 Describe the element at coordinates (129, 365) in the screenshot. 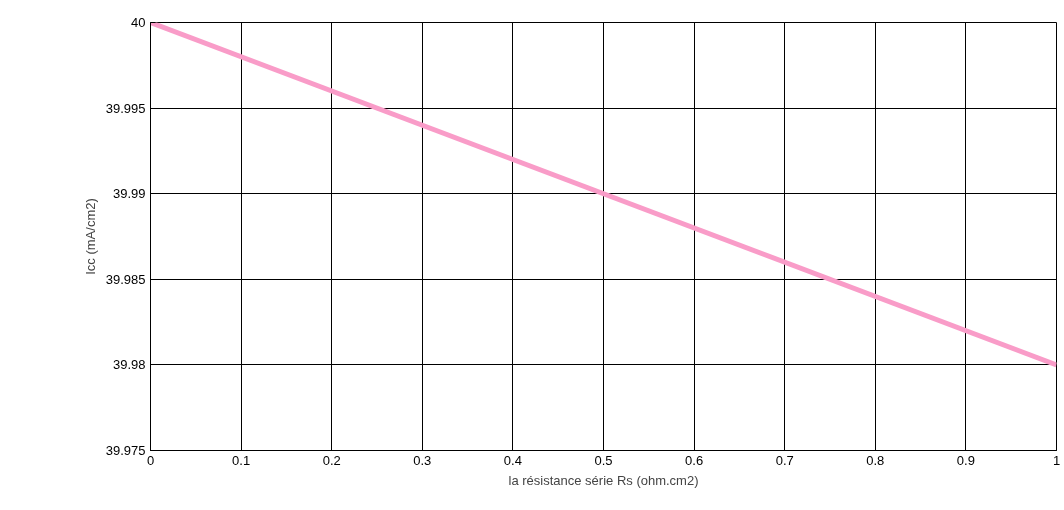

I see `y-tick-label: 39.98` at that location.